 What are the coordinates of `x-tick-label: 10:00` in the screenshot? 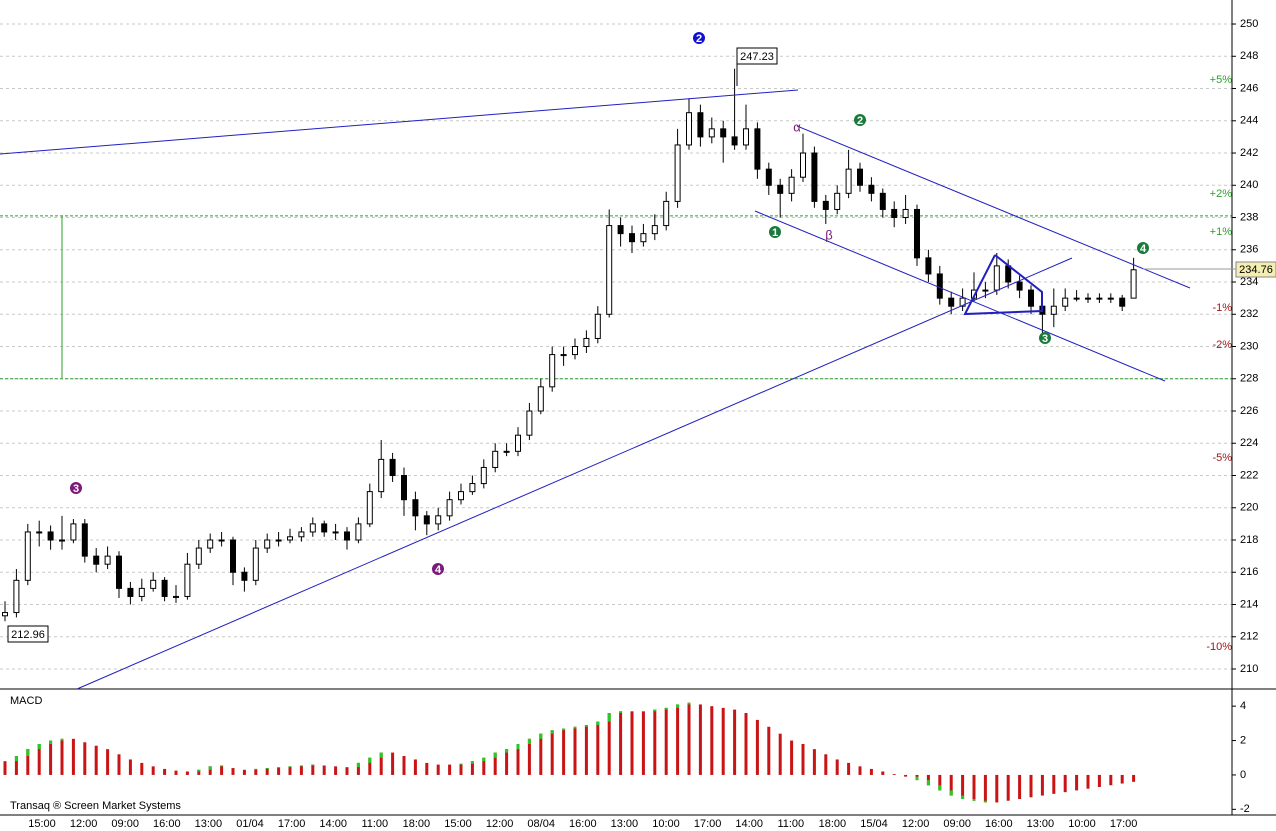 It's located at (1082, 824).